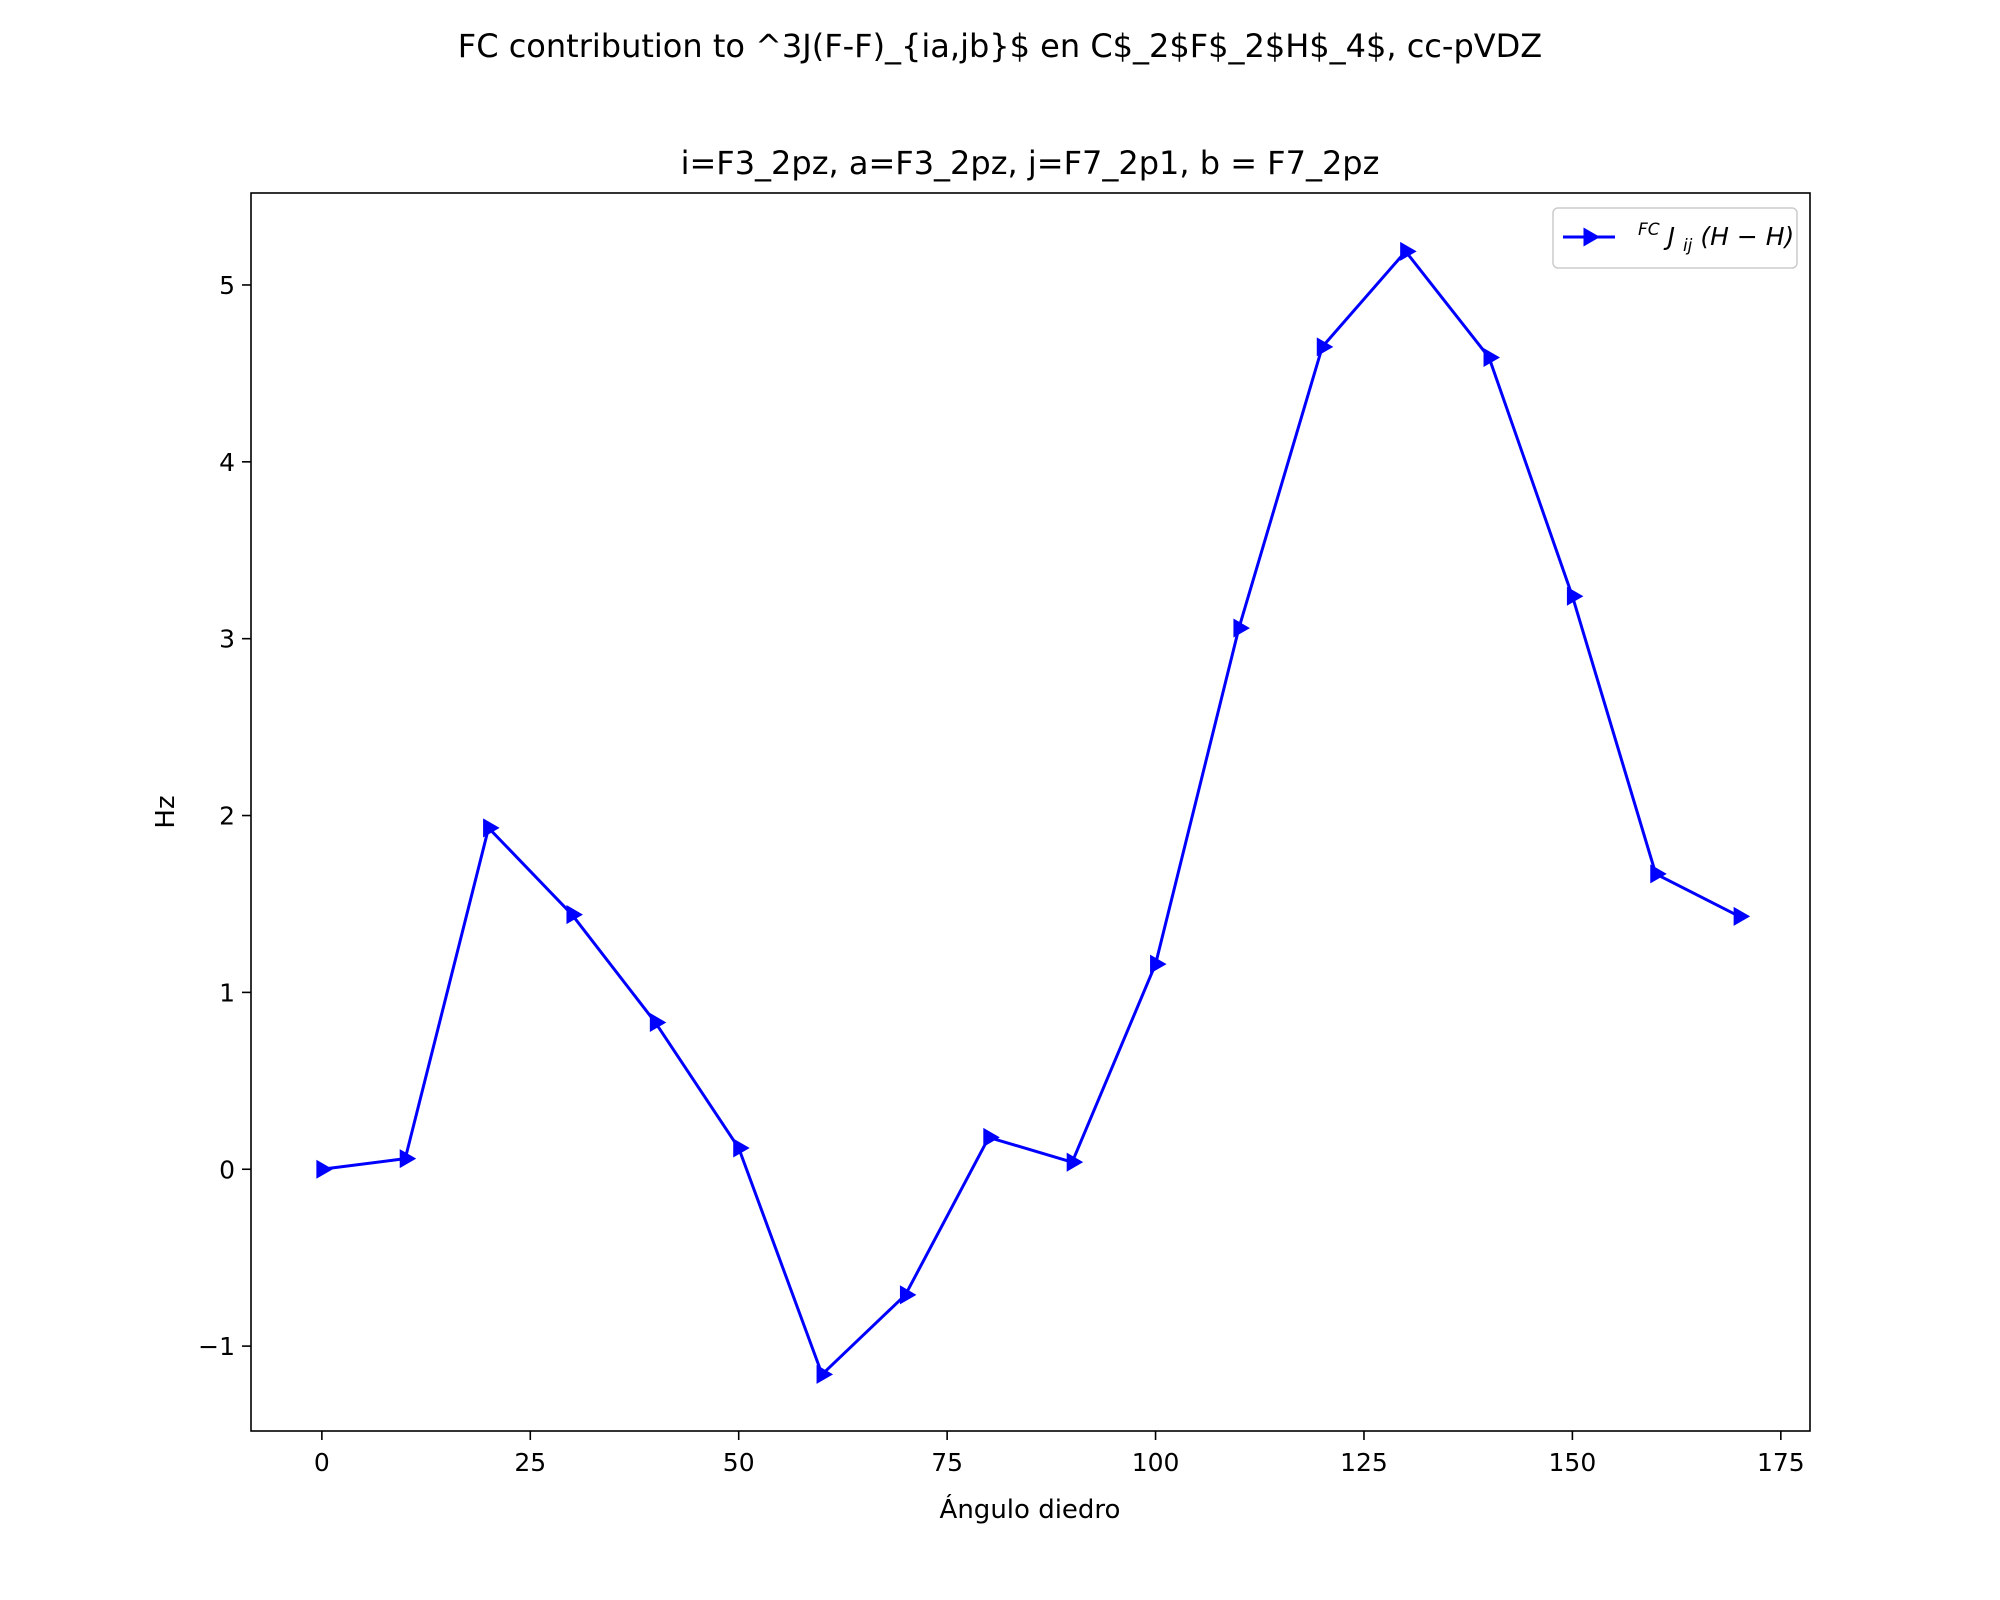 The height and width of the screenshot is (1600, 2000). Describe the element at coordinates (227, 1169) in the screenshot. I see `y-tick-label: 0` at that location.